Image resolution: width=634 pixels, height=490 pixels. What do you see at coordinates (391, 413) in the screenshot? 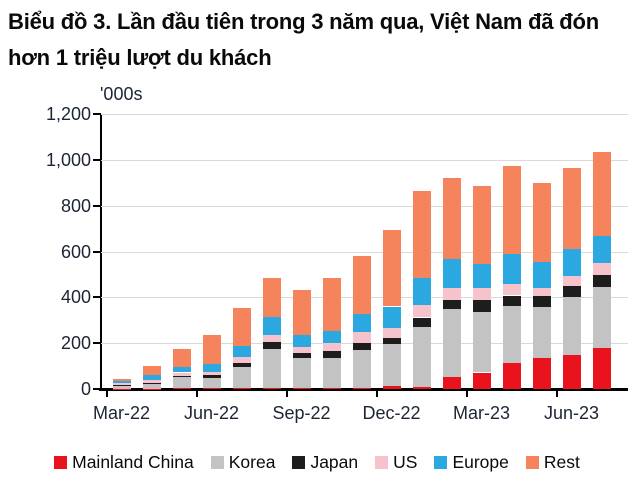
I see `x-axis-label: Dec-22` at bounding box center [391, 413].